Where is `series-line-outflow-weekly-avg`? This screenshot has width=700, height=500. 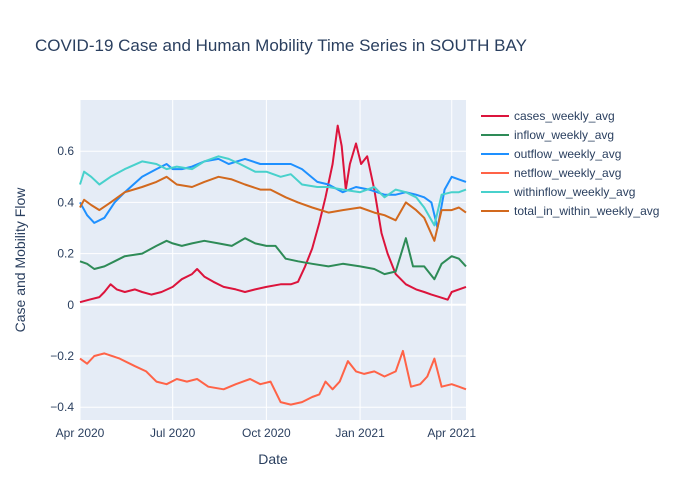
series-line-outflow-weekly-avg is located at coordinates (273, 193).